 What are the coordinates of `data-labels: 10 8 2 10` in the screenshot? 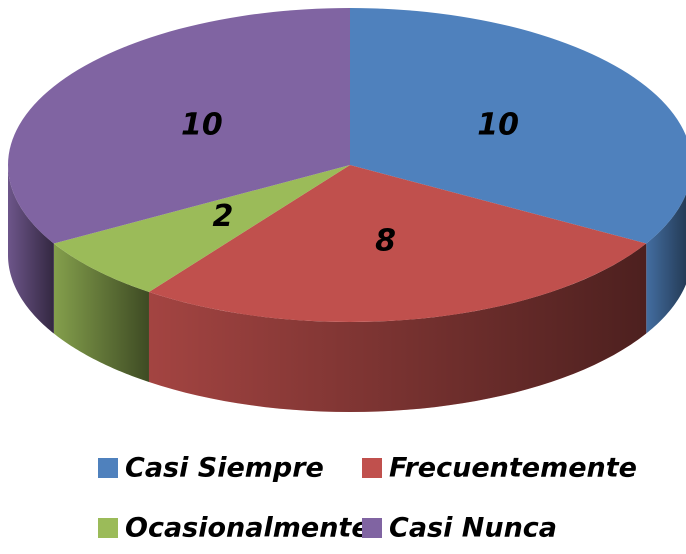 It's located at (350, 182).